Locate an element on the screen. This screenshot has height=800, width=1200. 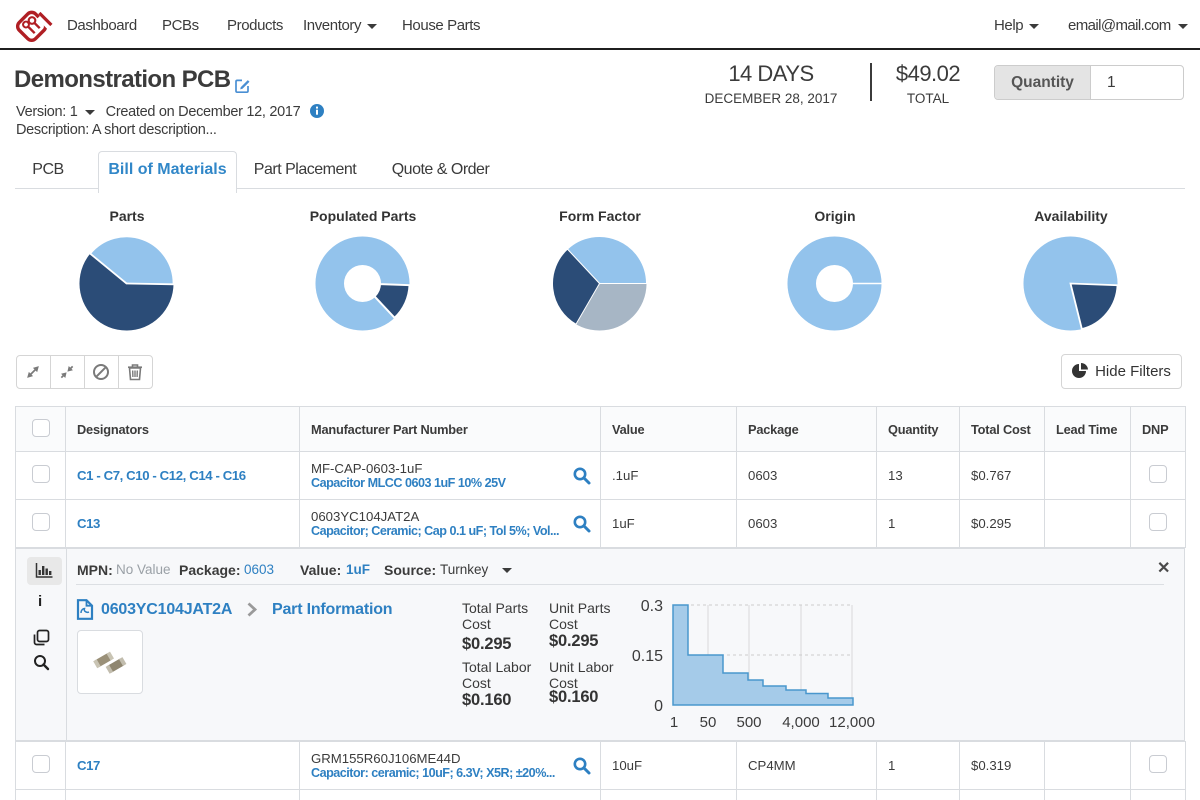
svg-text: 12,000 is located at coordinates (852, 722).